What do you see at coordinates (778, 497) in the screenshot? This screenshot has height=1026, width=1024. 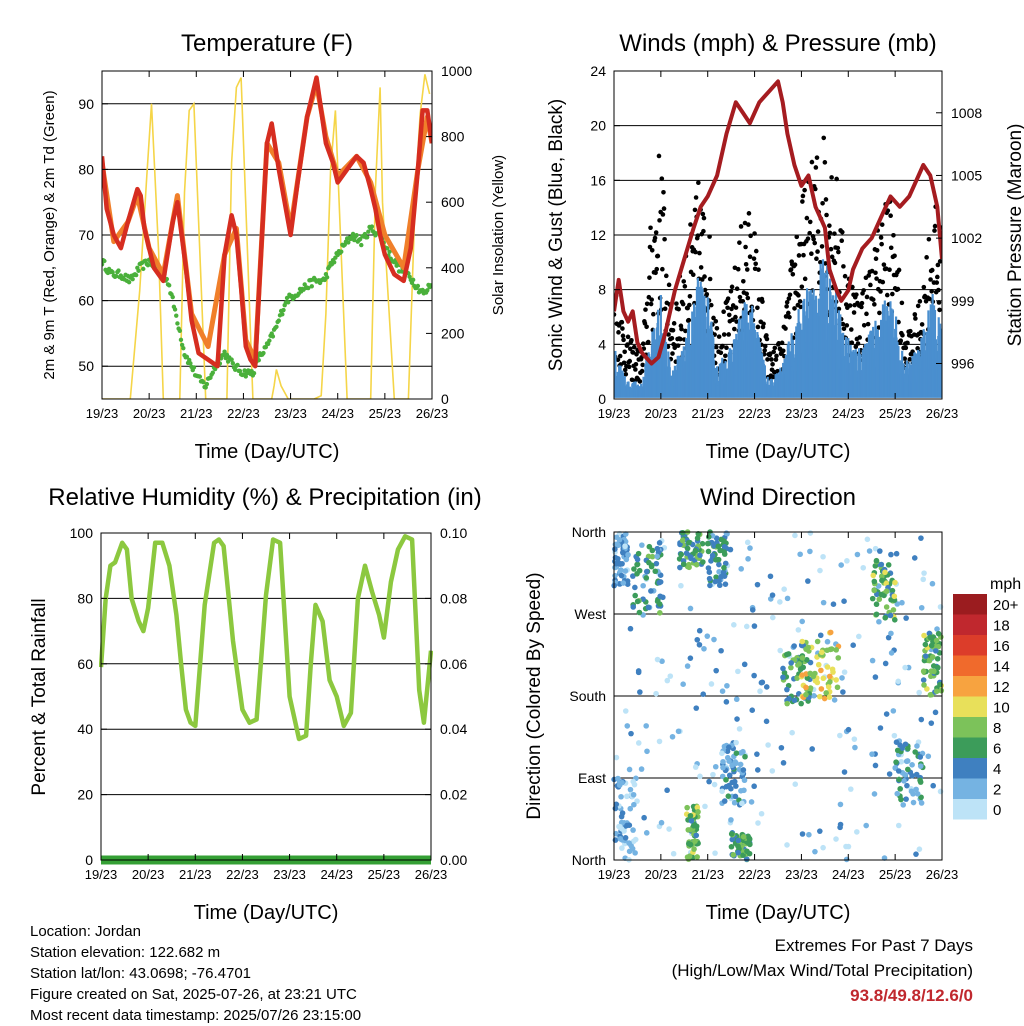 I see `winddir-title: Wind Direction` at bounding box center [778, 497].